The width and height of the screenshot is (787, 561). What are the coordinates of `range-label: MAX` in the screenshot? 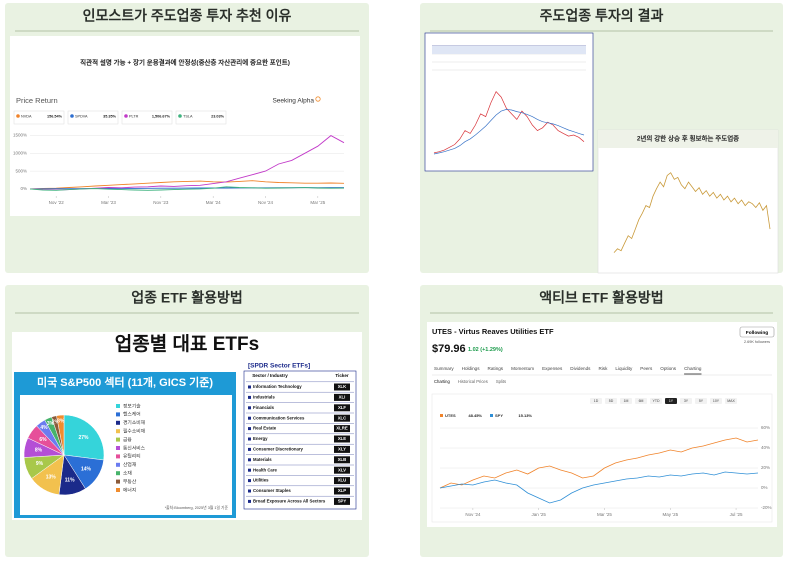 It's located at (731, 401).